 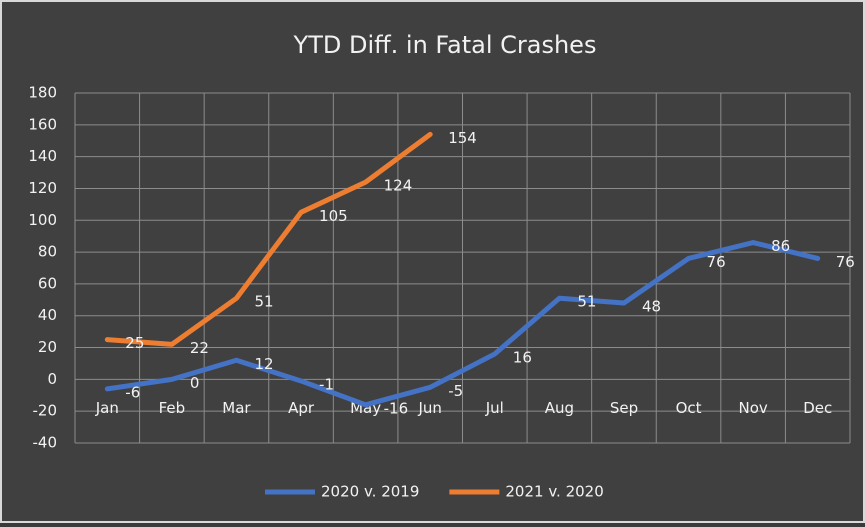 What do you see at coordinates (47, 347) in the screenshot?
I see `y-tick-label: 20` at bounding box center [47, 347].